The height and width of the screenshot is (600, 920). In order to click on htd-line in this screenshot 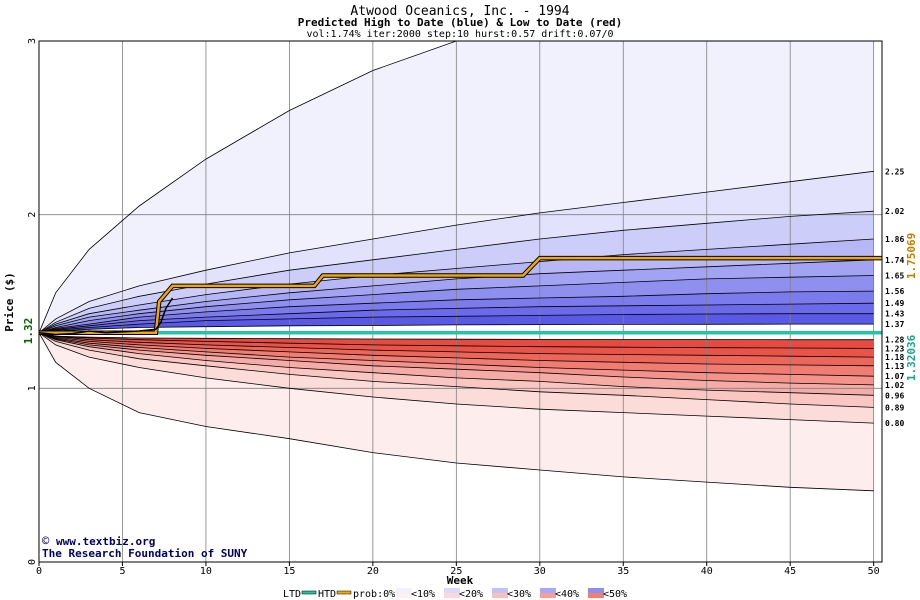, I will do `click(460, 295)`.